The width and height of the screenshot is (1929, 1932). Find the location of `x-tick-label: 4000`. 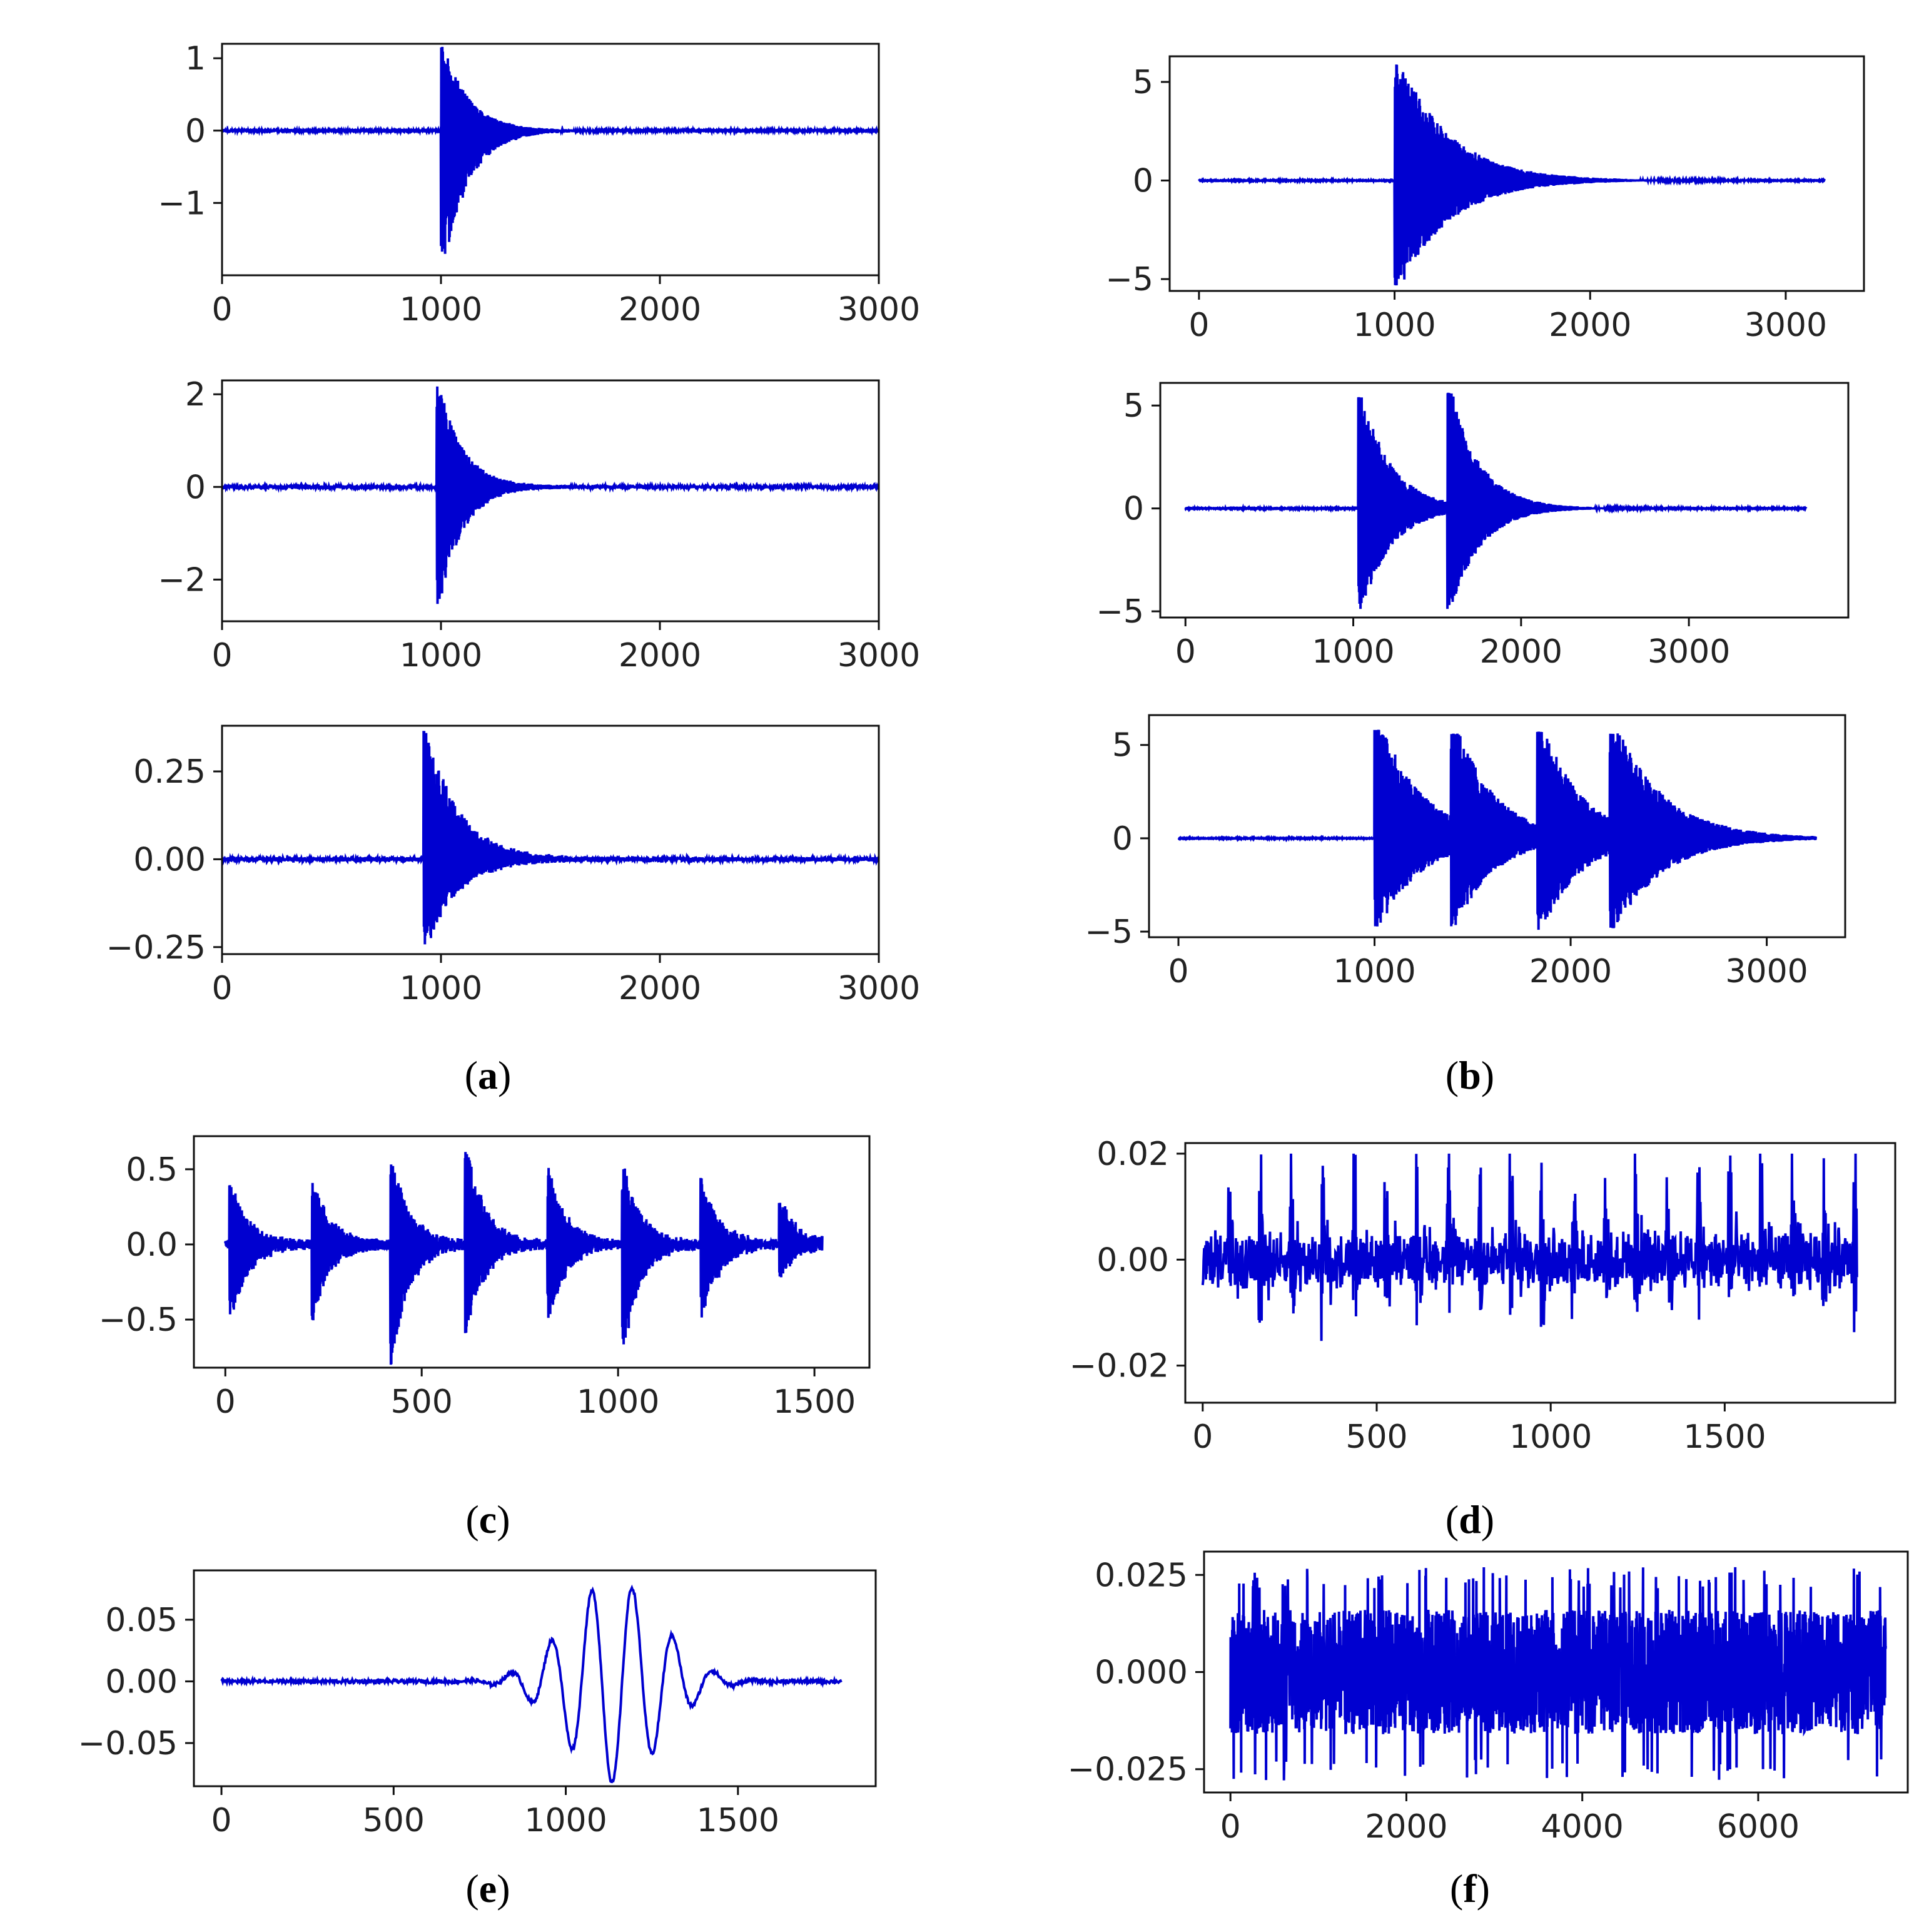

x-tick-label: 4000 is located at coordinates (1582, 1827).